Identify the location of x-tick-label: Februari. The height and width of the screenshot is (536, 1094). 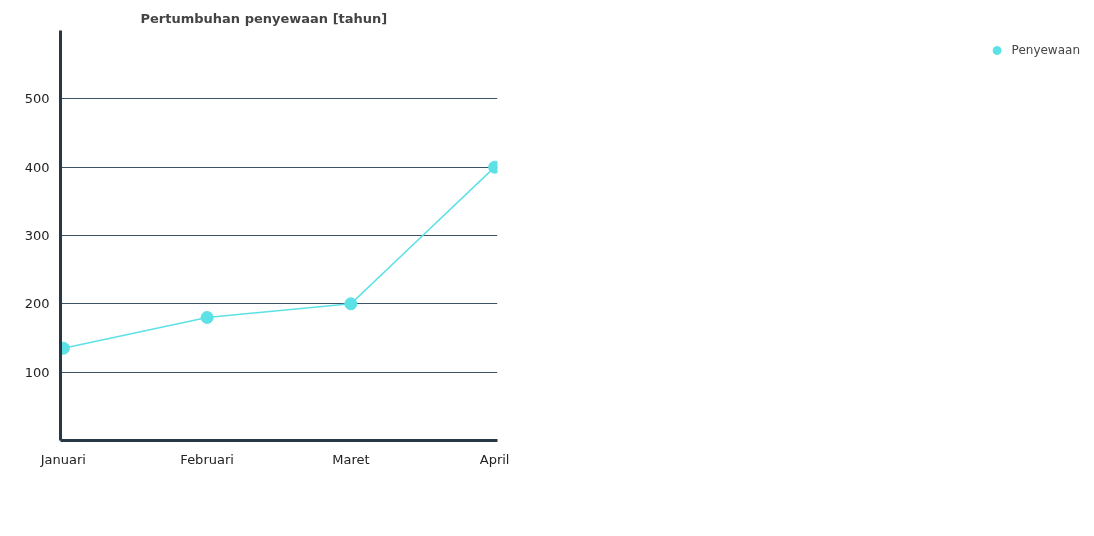
(207, 459).